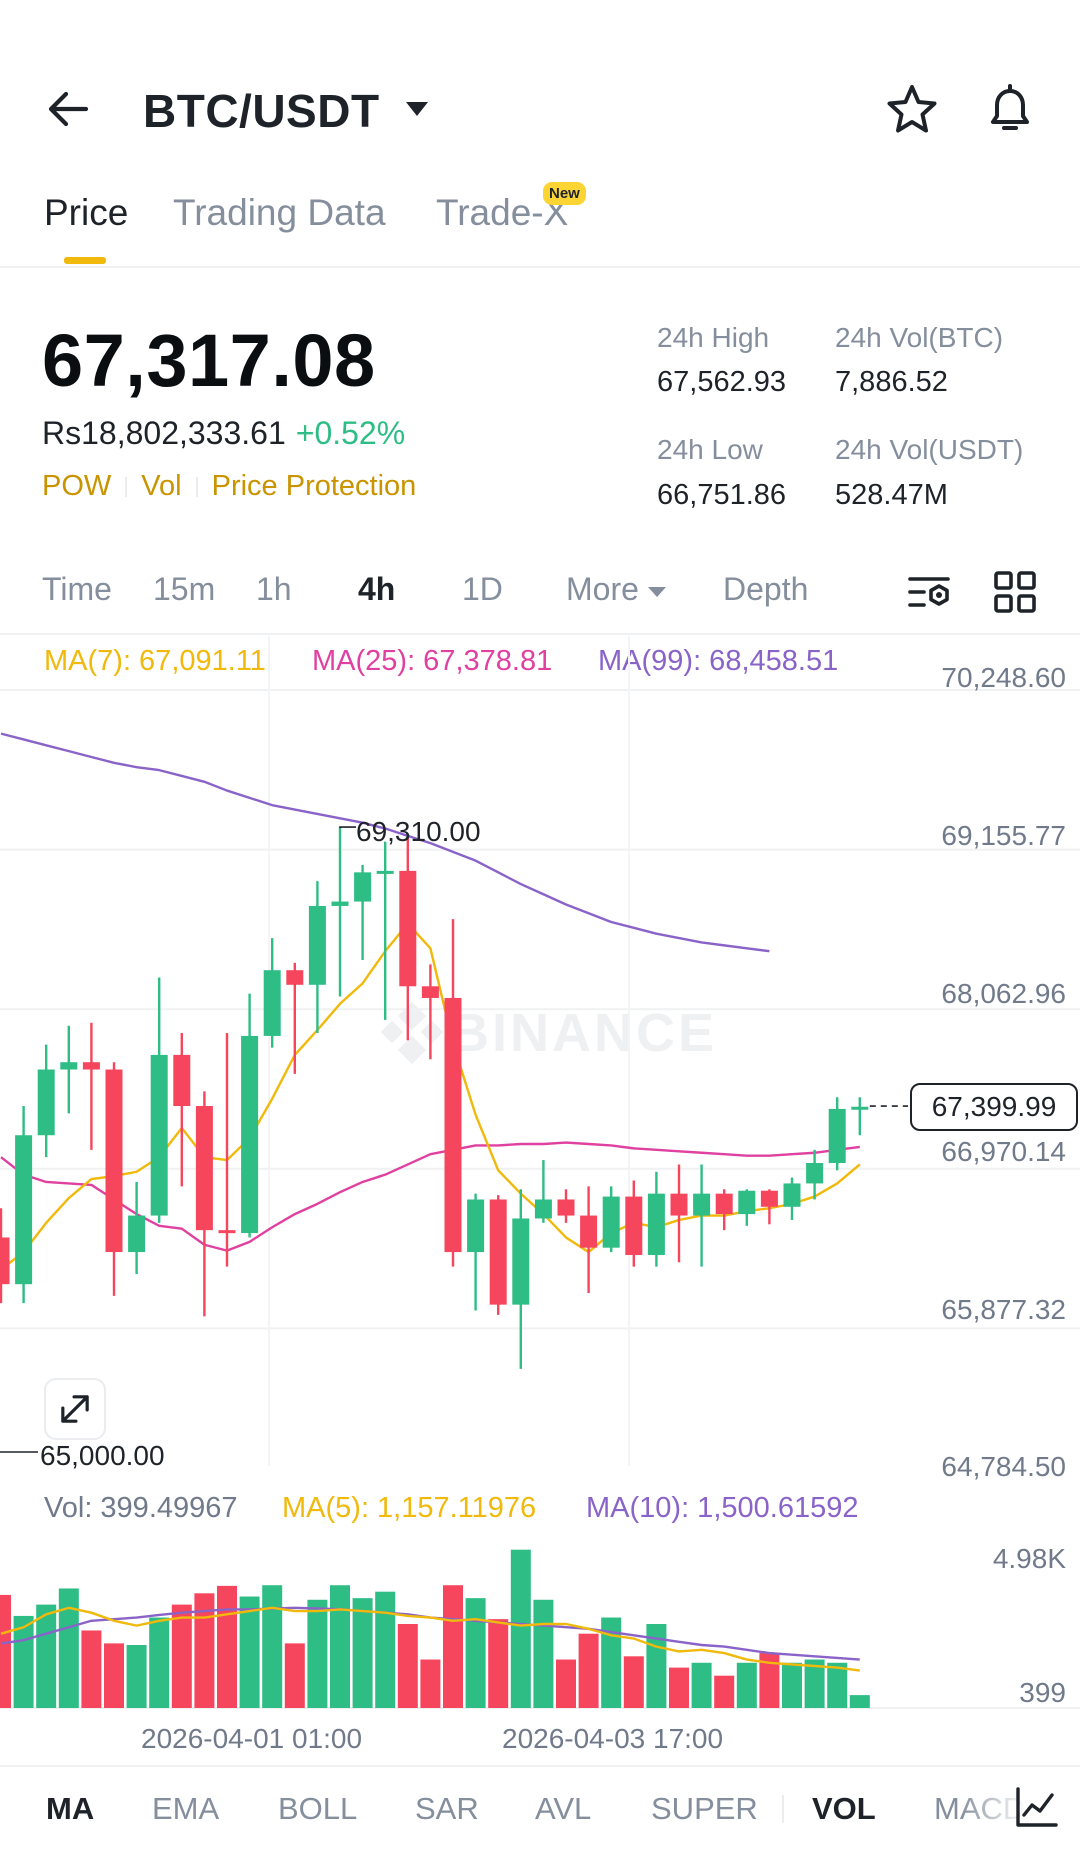 The width and height of the screenshot is (1080, 1857). What do you see at coordinates (409, 1508) in the screenshot?
I see `vol-ma5-legend: MA(5): 1,157.11976` at bounding box center [409, 1508].